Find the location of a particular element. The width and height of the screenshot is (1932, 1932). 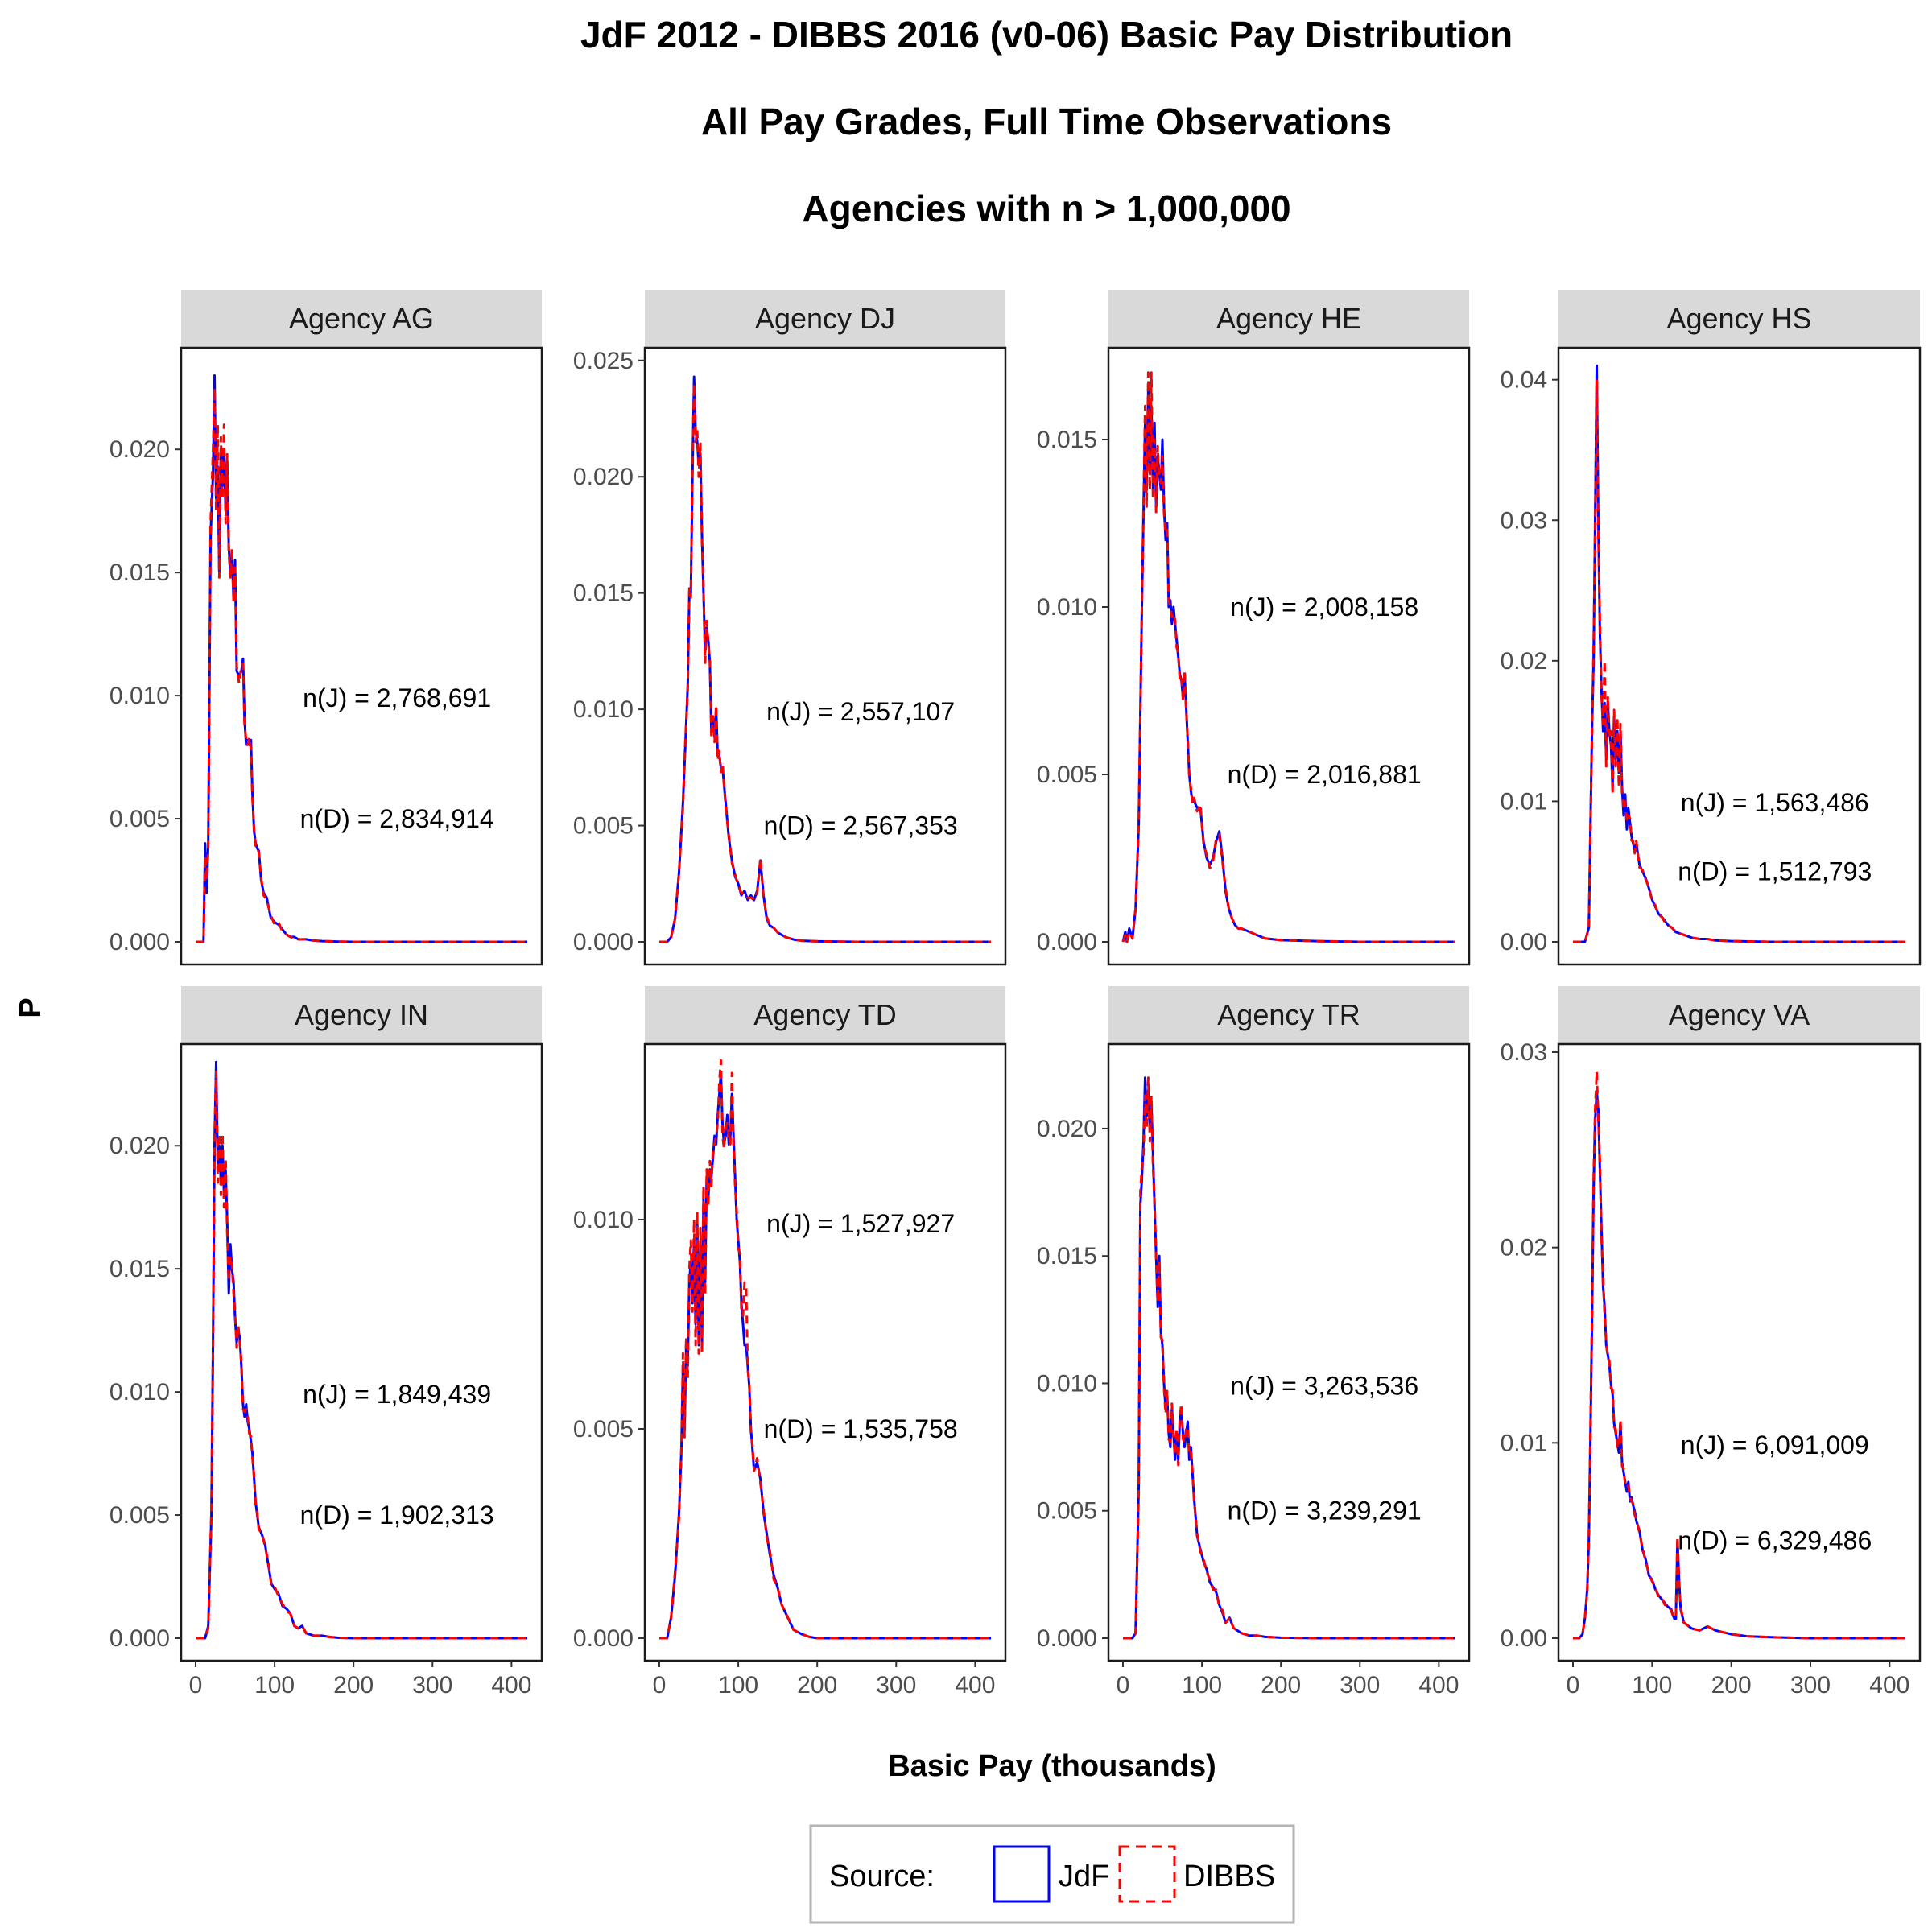

annotation-nj-agency-ag: n(J) = 2,768,691 is located at coordinates (397, 697).